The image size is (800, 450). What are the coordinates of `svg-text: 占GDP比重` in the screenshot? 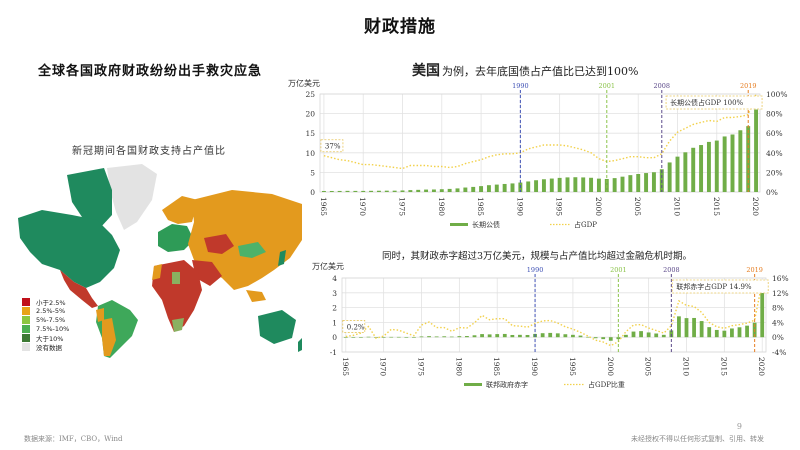 It's located at (606, 384).